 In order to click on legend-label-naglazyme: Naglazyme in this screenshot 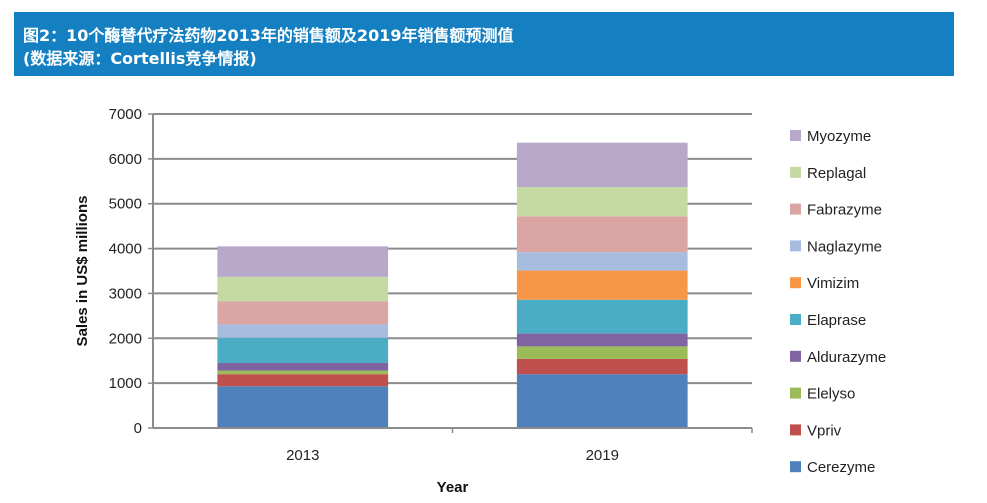, I will do `click(844, 246)`.